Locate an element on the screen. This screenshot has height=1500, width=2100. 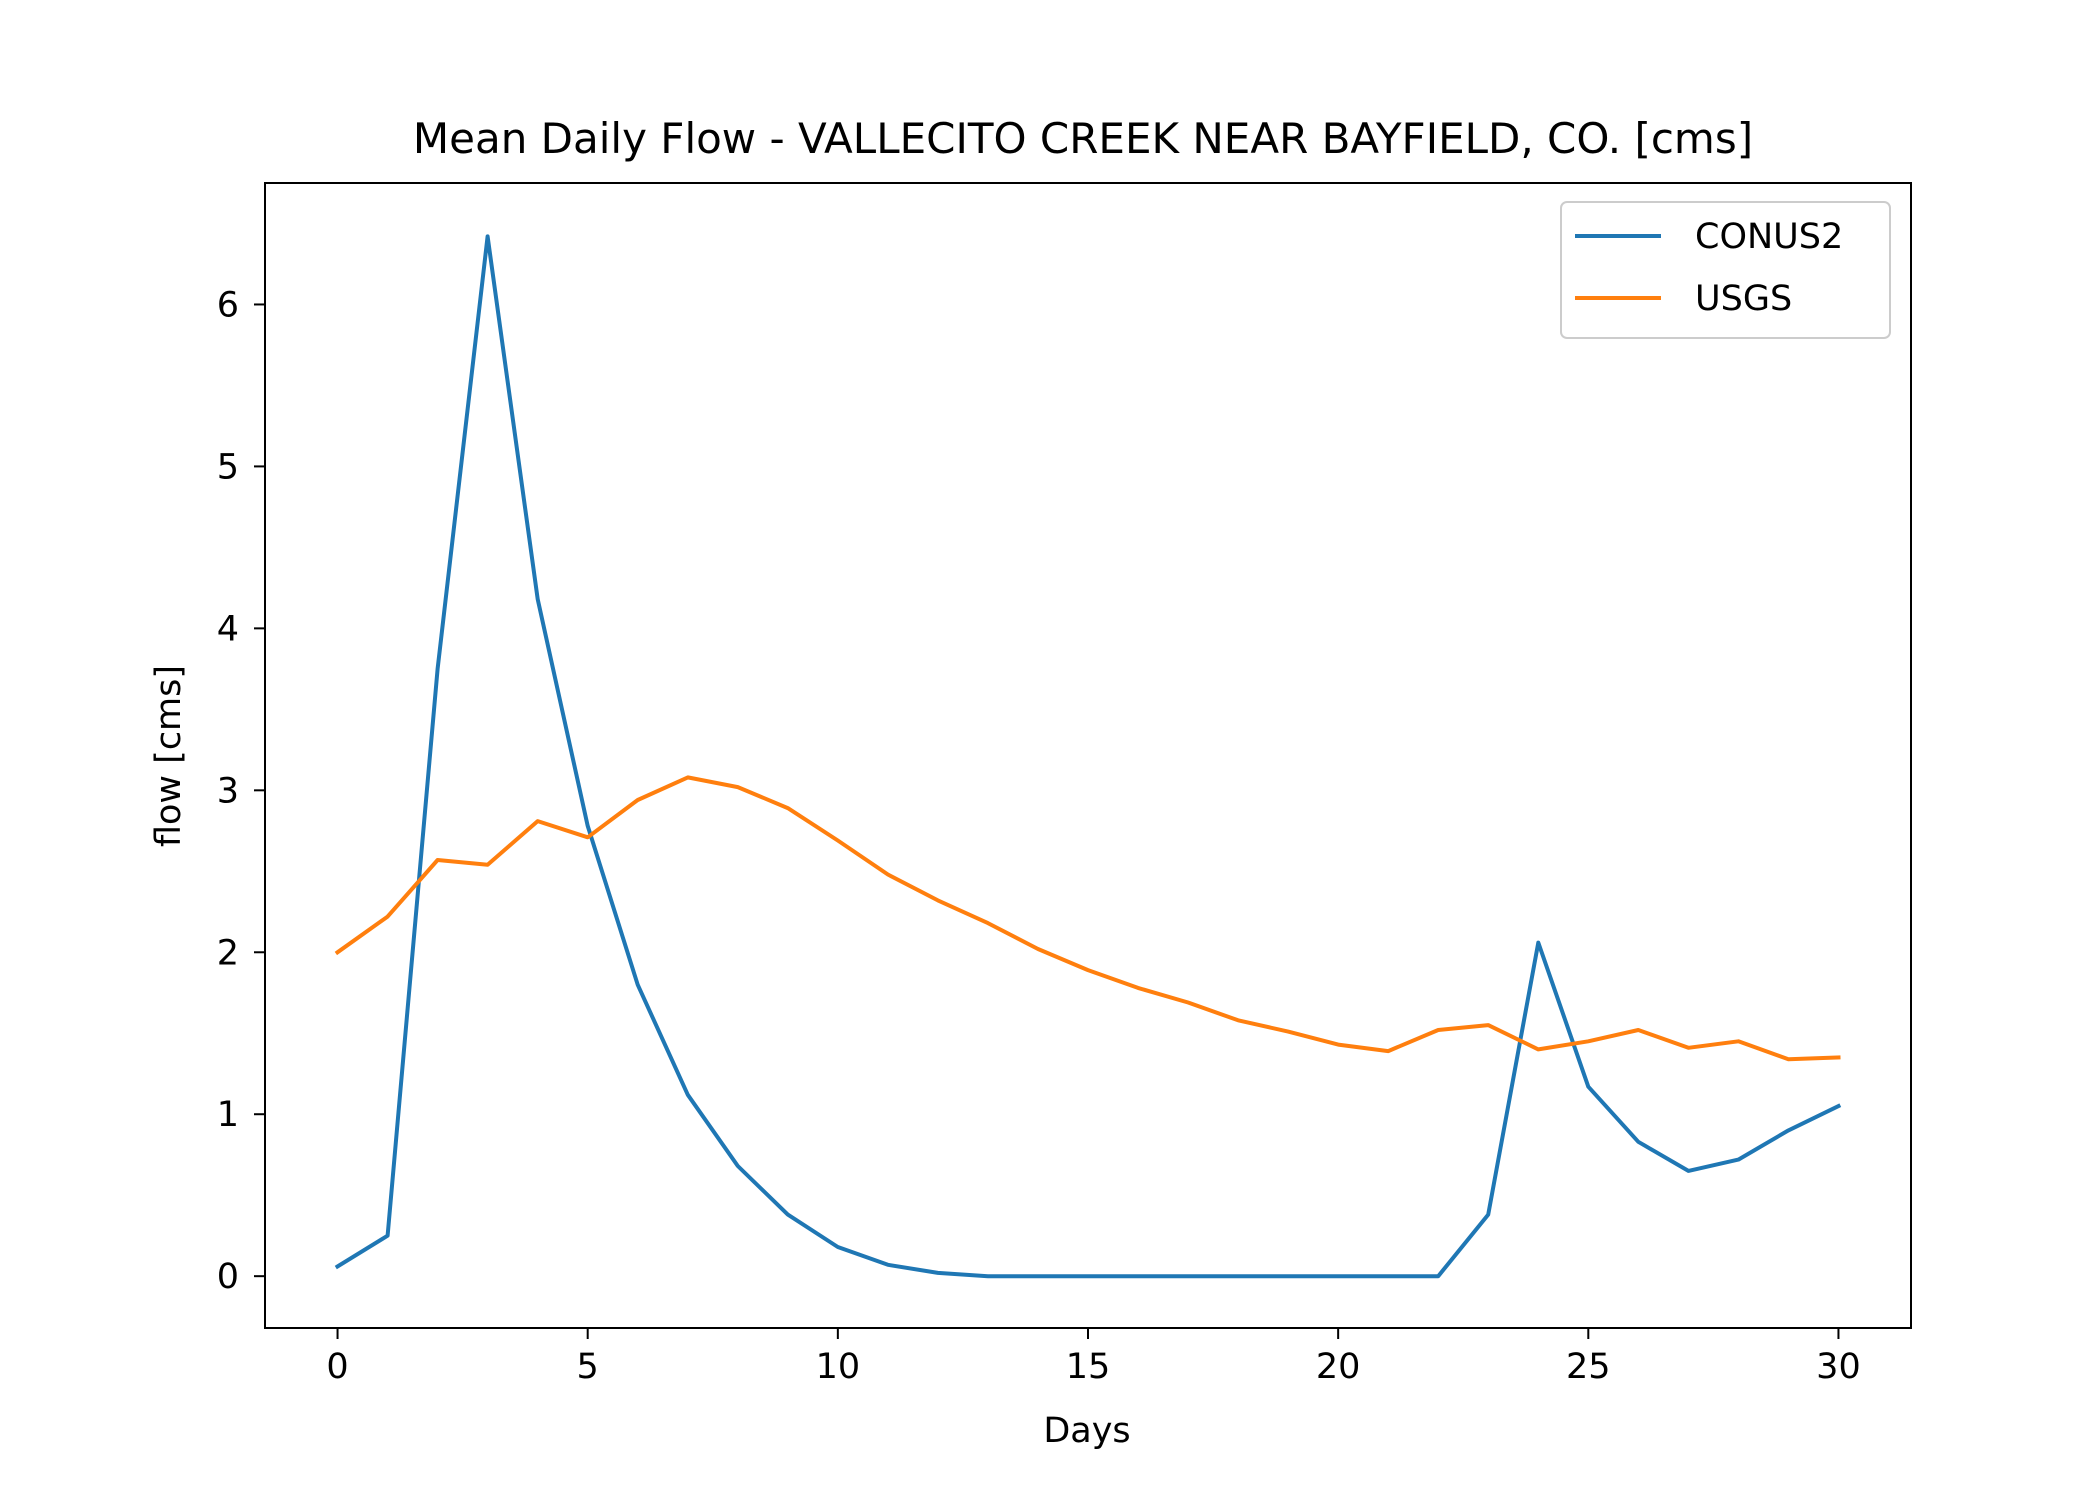
y-tick-label: 2 is located at coordinates (228, 953).